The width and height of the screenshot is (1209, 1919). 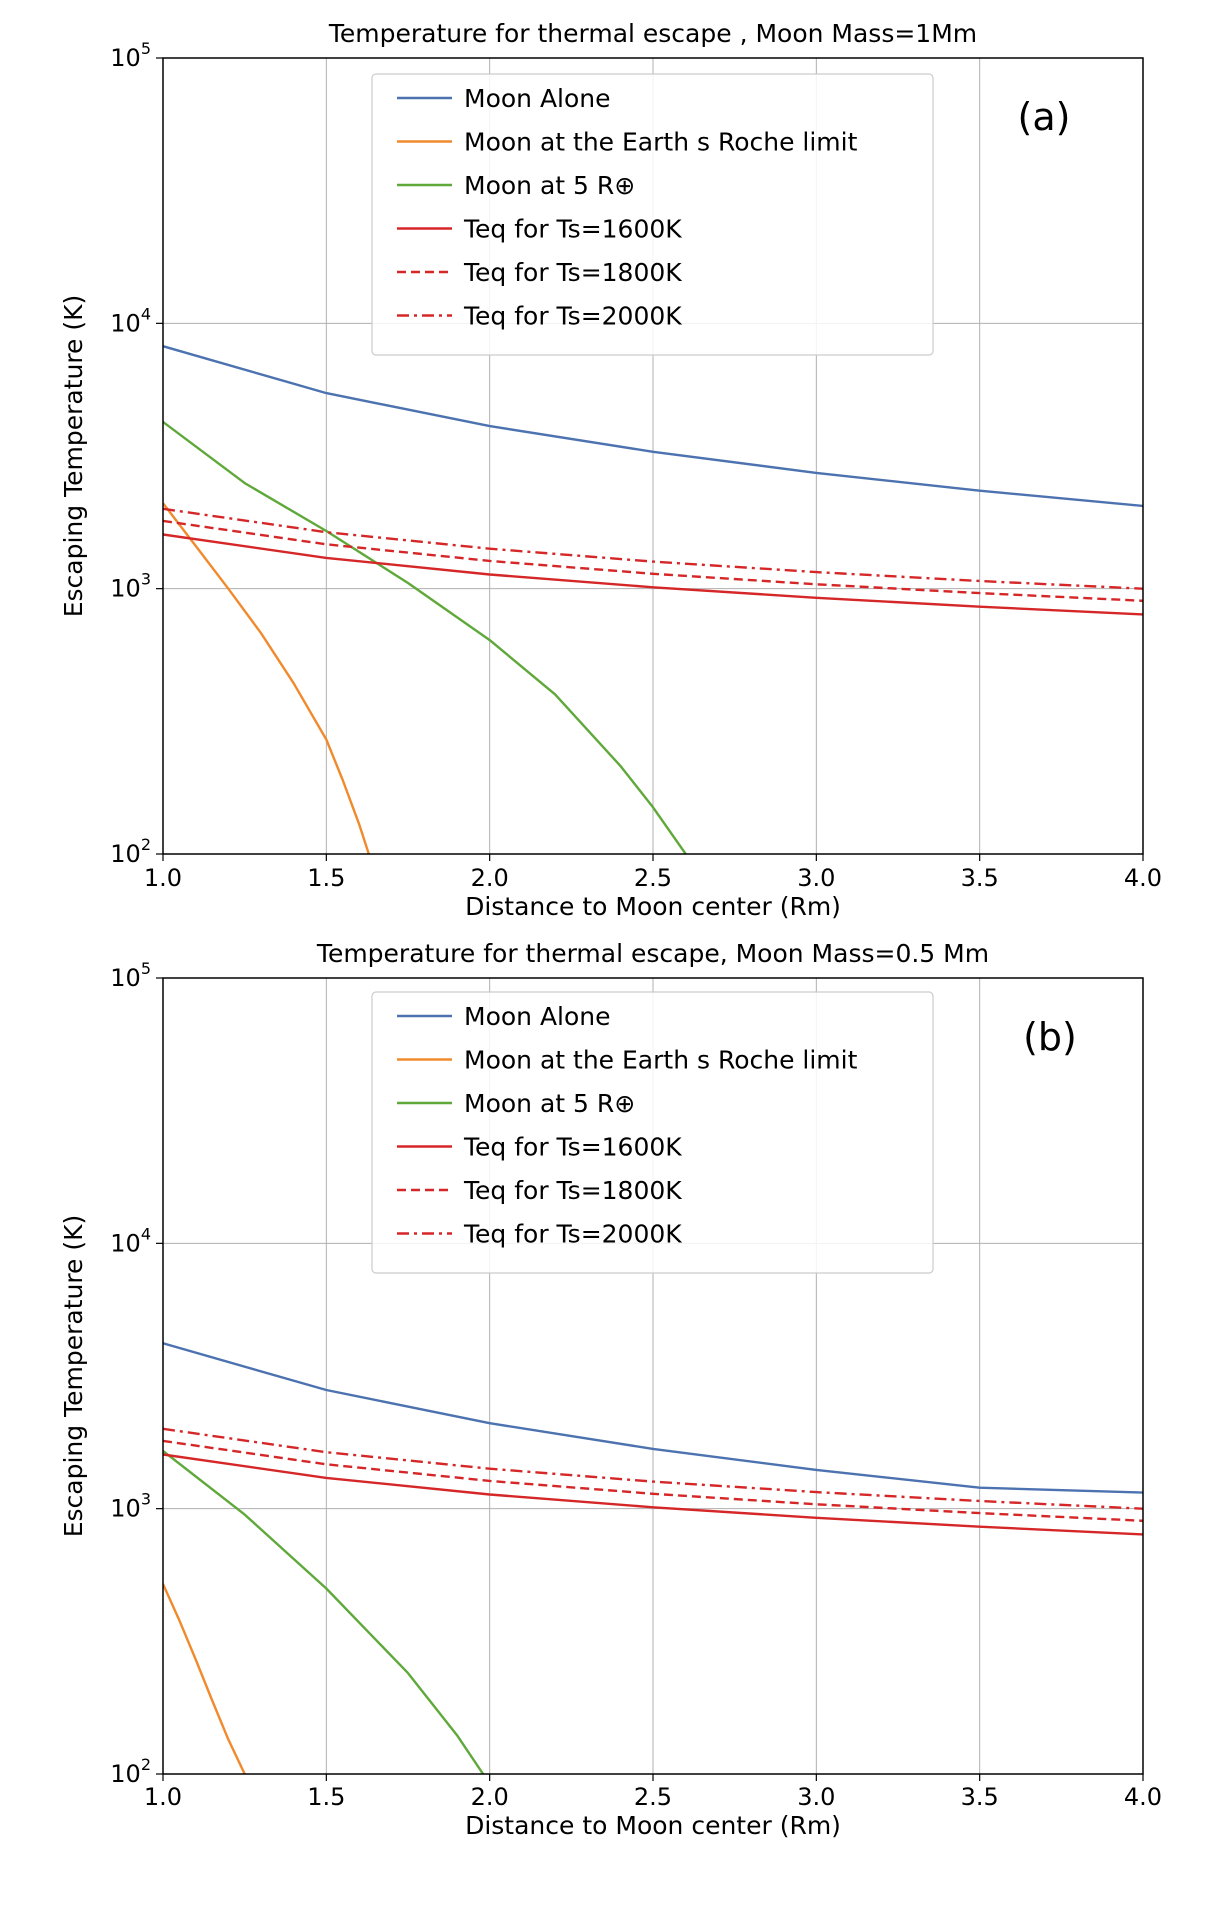 What do you see at coordinates (1044, 117) in the screenshot?
I see `panel-label: (a)` at bounding box center [1044, 117].